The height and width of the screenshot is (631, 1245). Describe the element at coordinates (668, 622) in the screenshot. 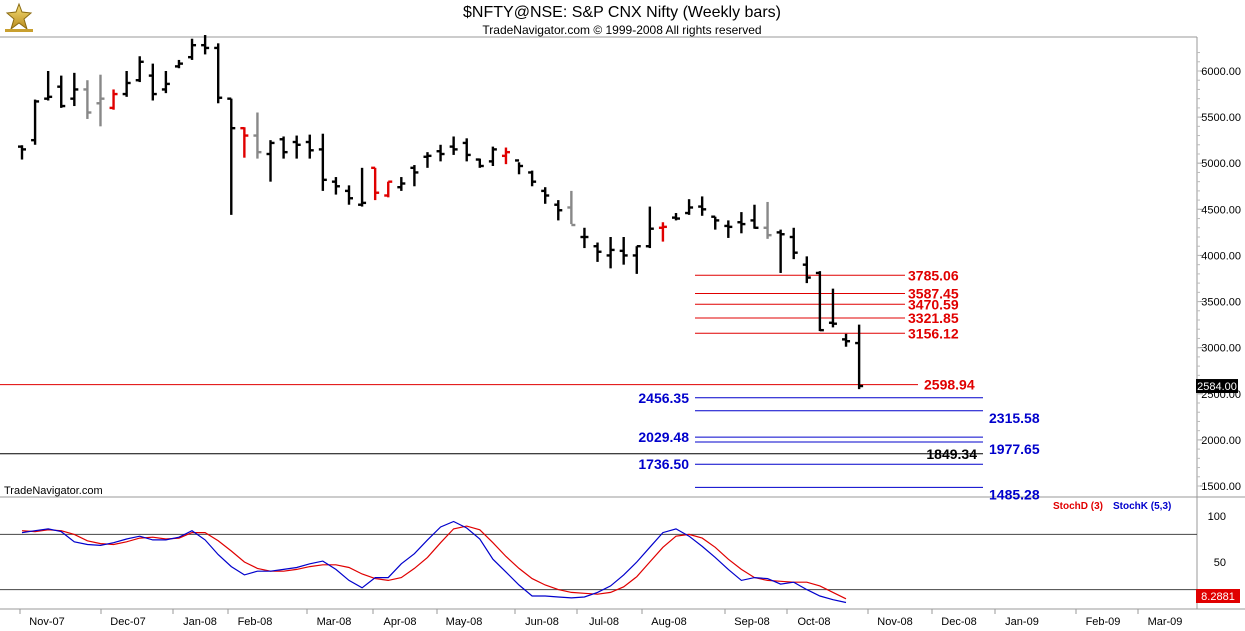

I see `time-tick-label: Aug-08` at that location.